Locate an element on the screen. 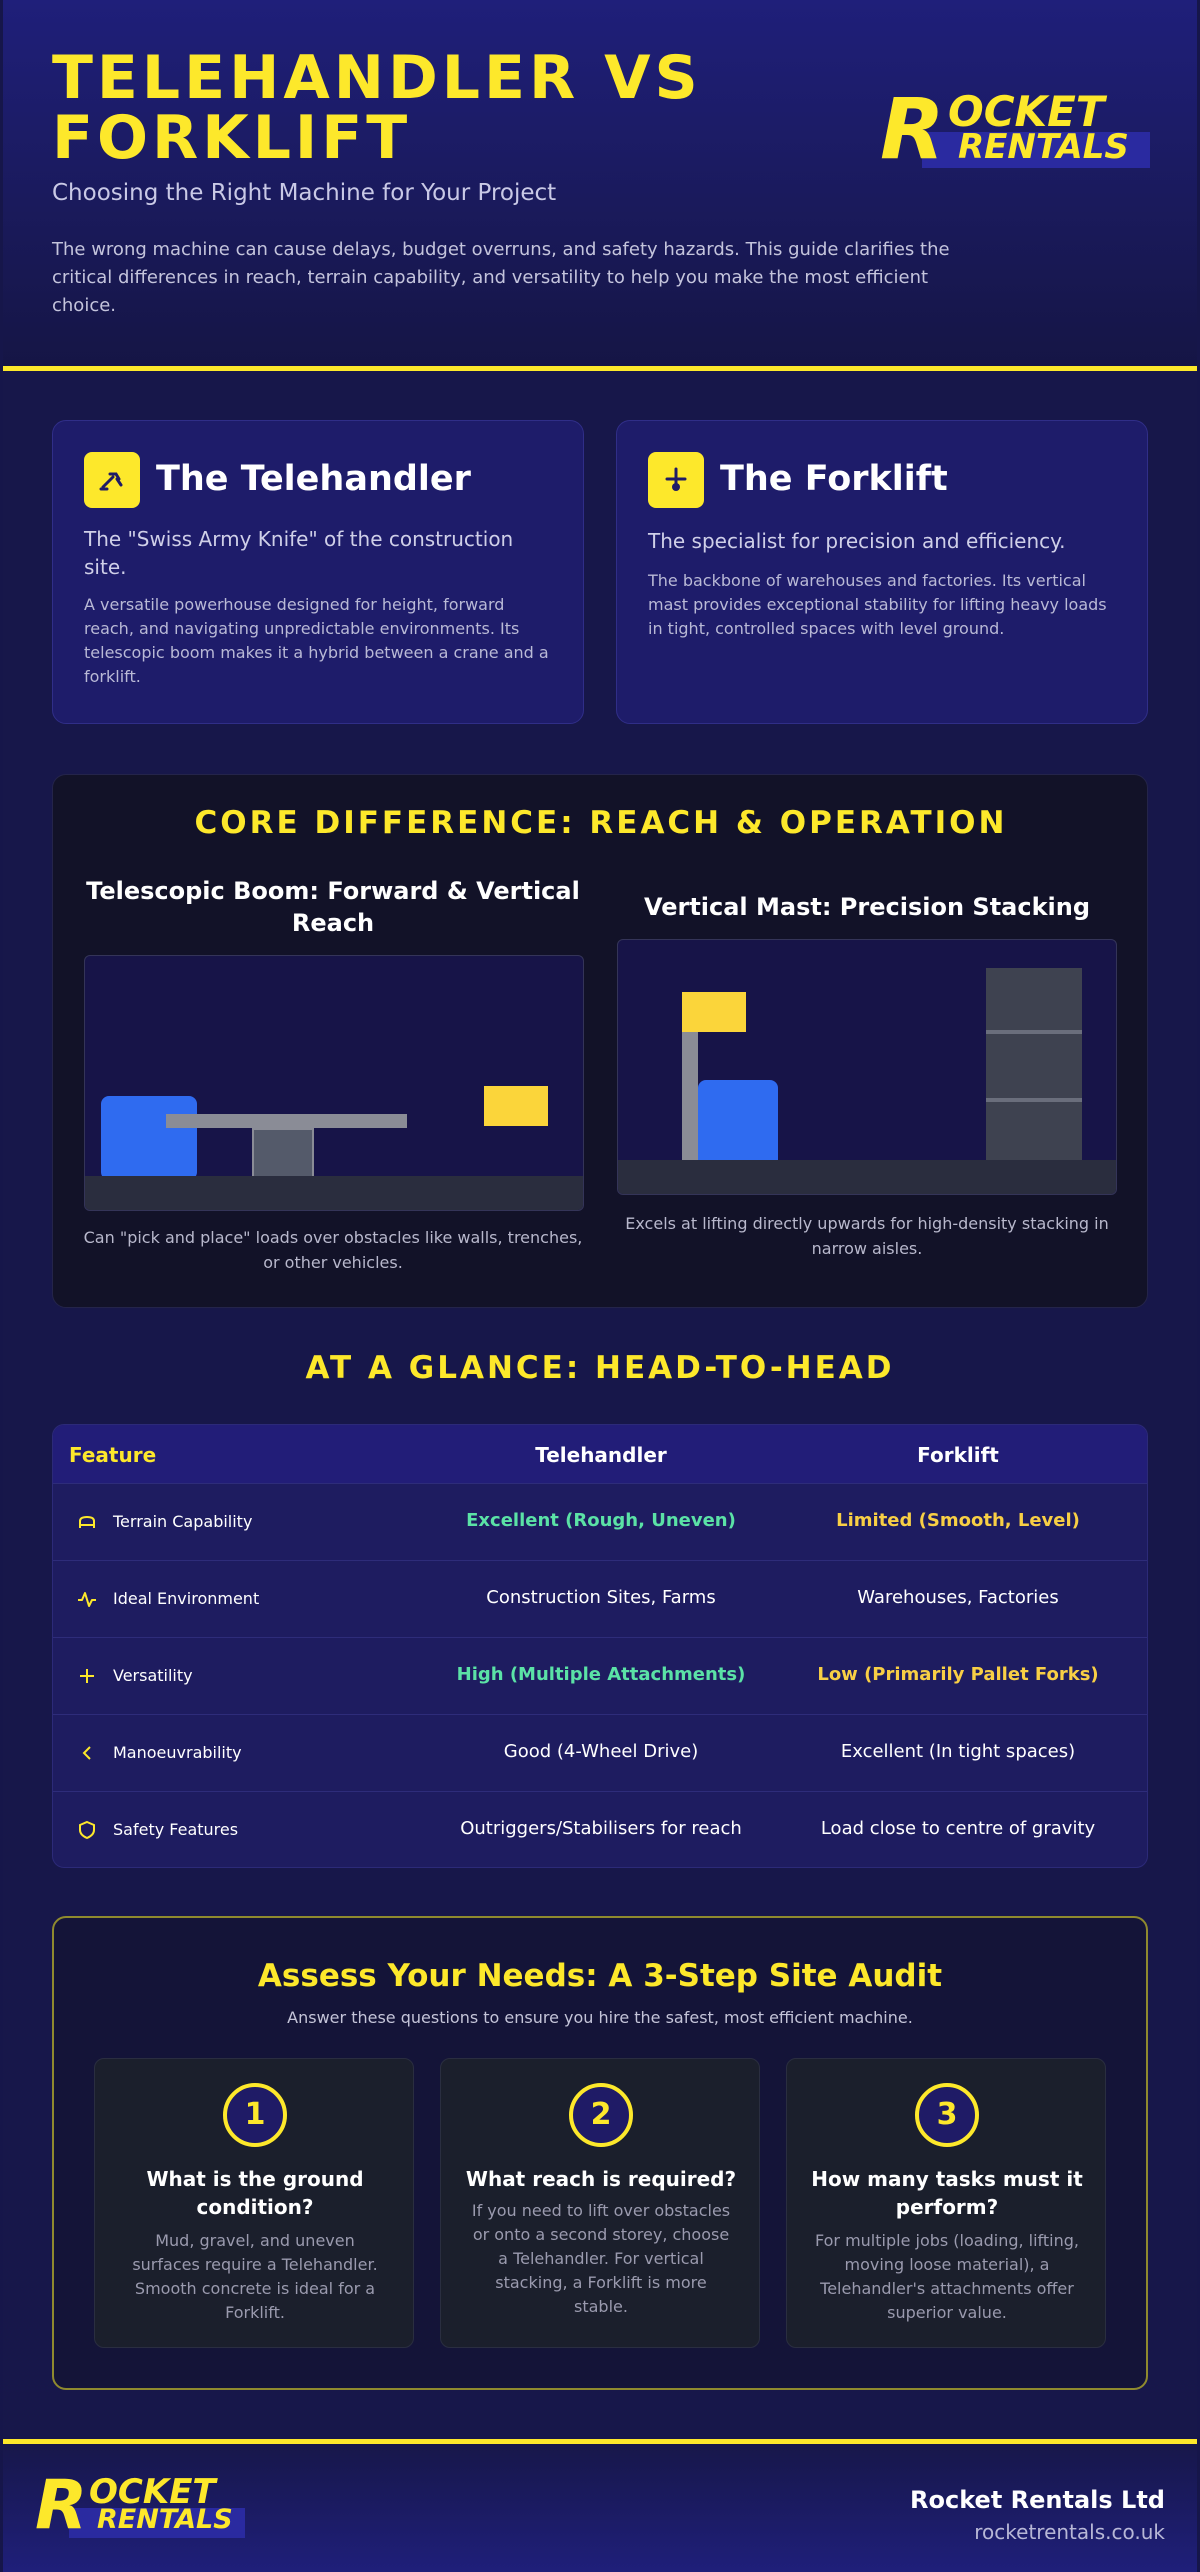 The width and height of the screenshot is (1200, 2572). telehandler-load is located at coordinates (516, 1106).